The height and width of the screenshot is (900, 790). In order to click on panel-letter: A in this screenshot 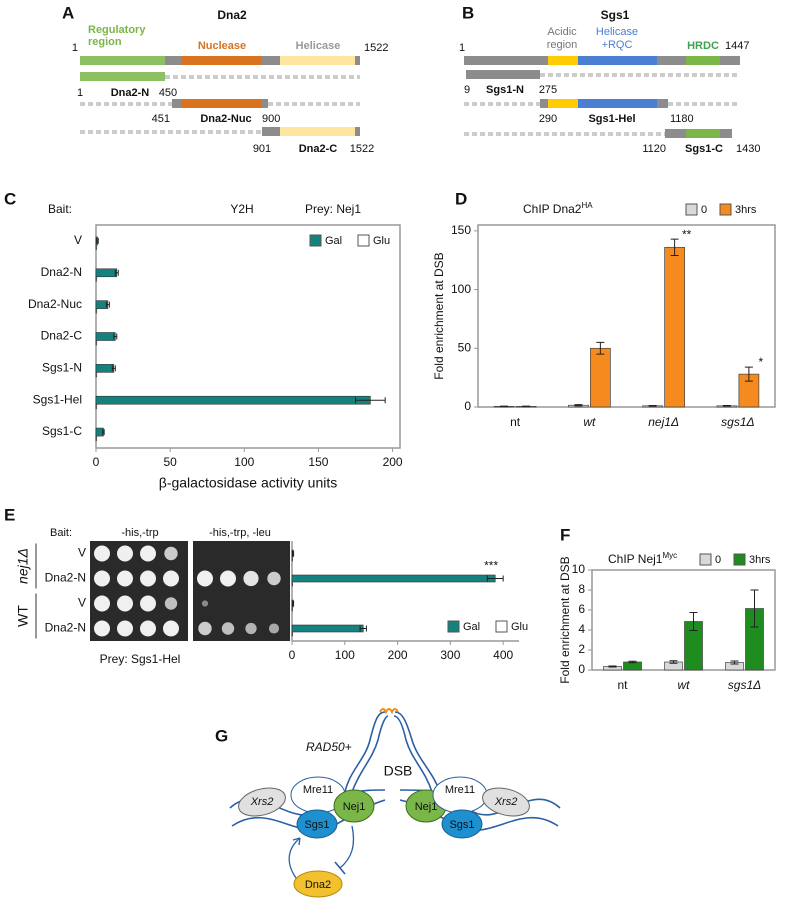, I will do `click(68, 12)`.